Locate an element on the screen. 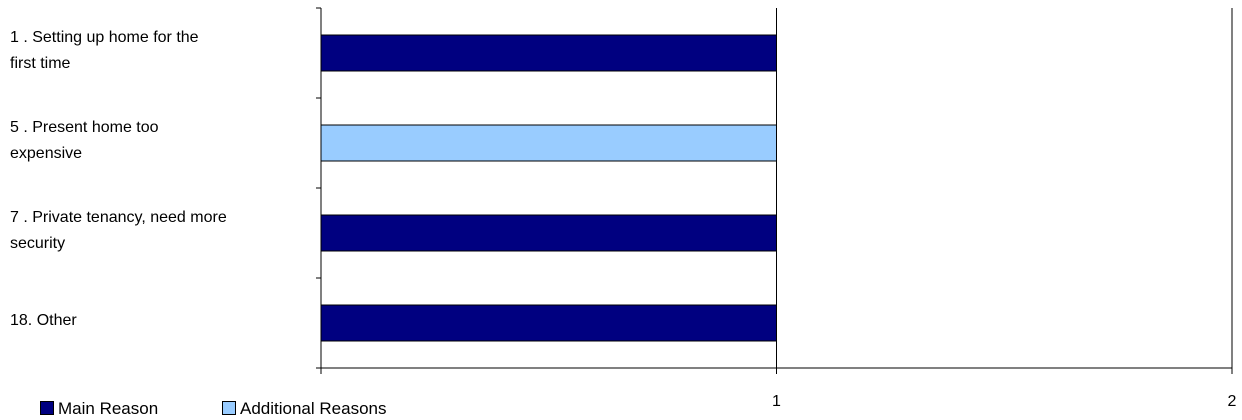 The width and height of the screenshot is (1242, 420). legend-label-additional: Additional Reasons is located at coordinates (313, 408).